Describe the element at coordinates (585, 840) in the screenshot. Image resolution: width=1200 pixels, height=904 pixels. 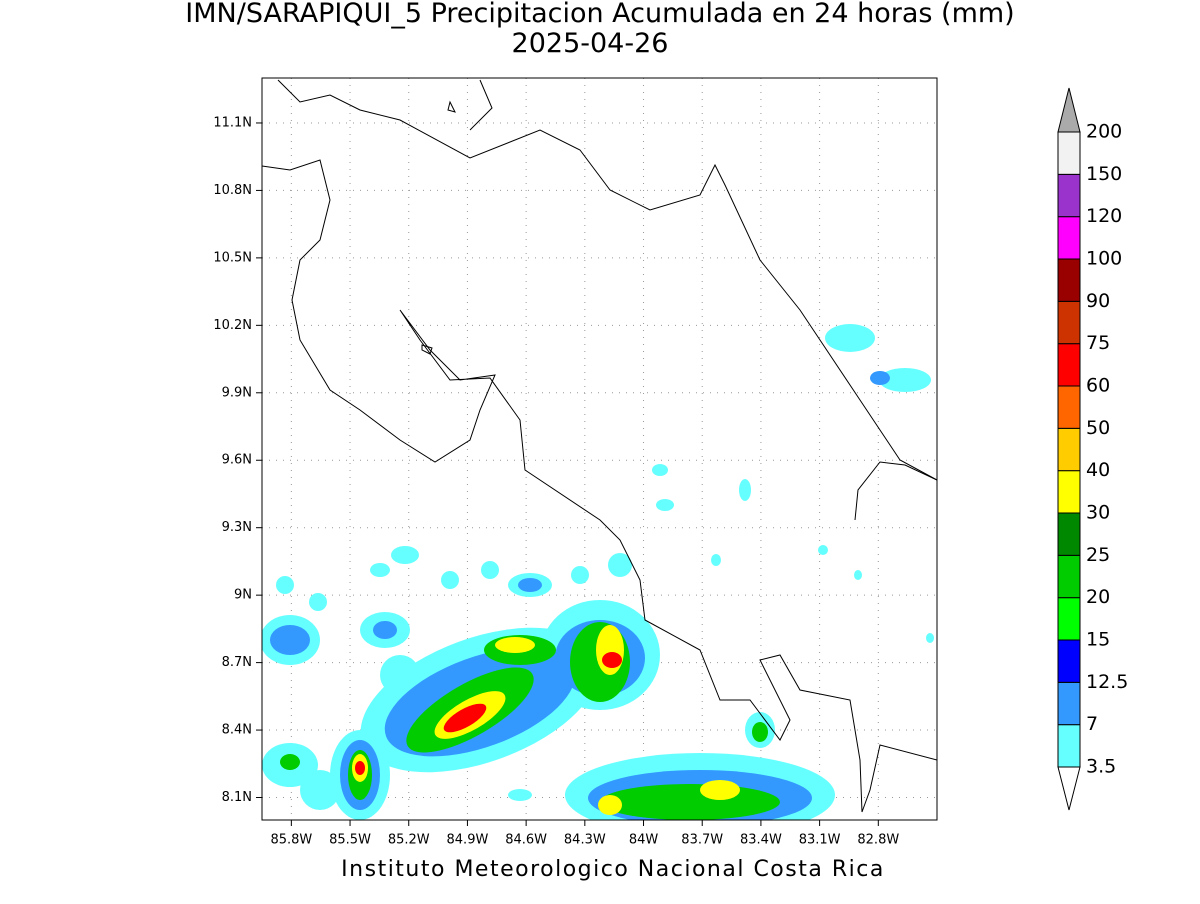
I see `x-tick-label: 84.3W` at that location.